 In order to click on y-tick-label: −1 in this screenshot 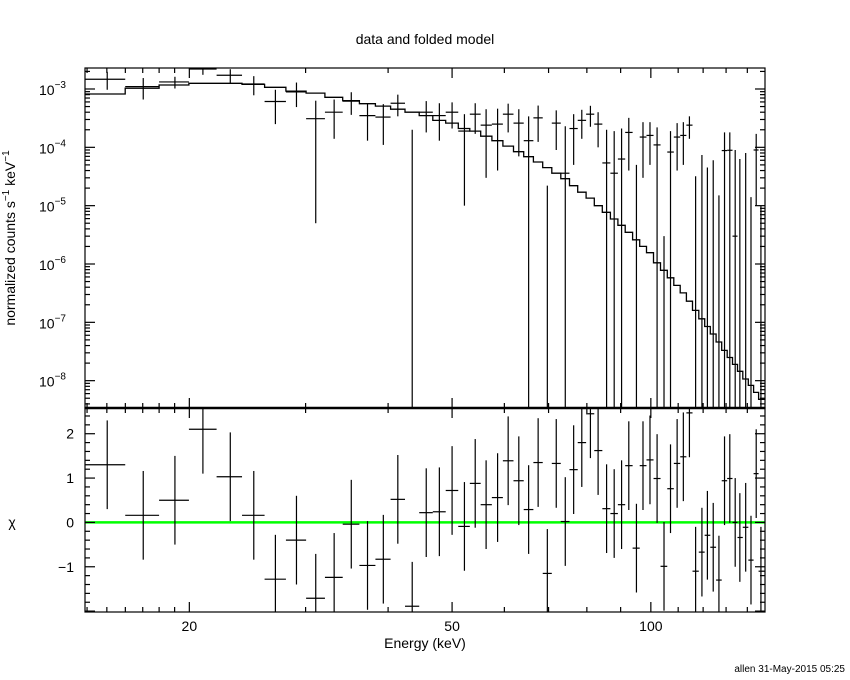, I will do `click(66, 567)`.